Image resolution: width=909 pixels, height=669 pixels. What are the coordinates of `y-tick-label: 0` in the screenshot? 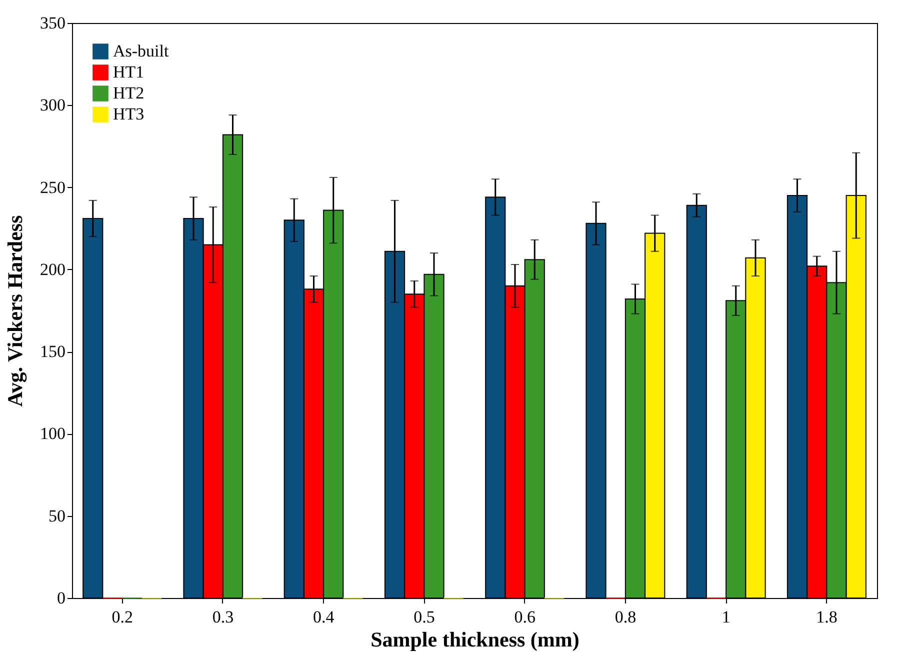 It's located at (61, 598).